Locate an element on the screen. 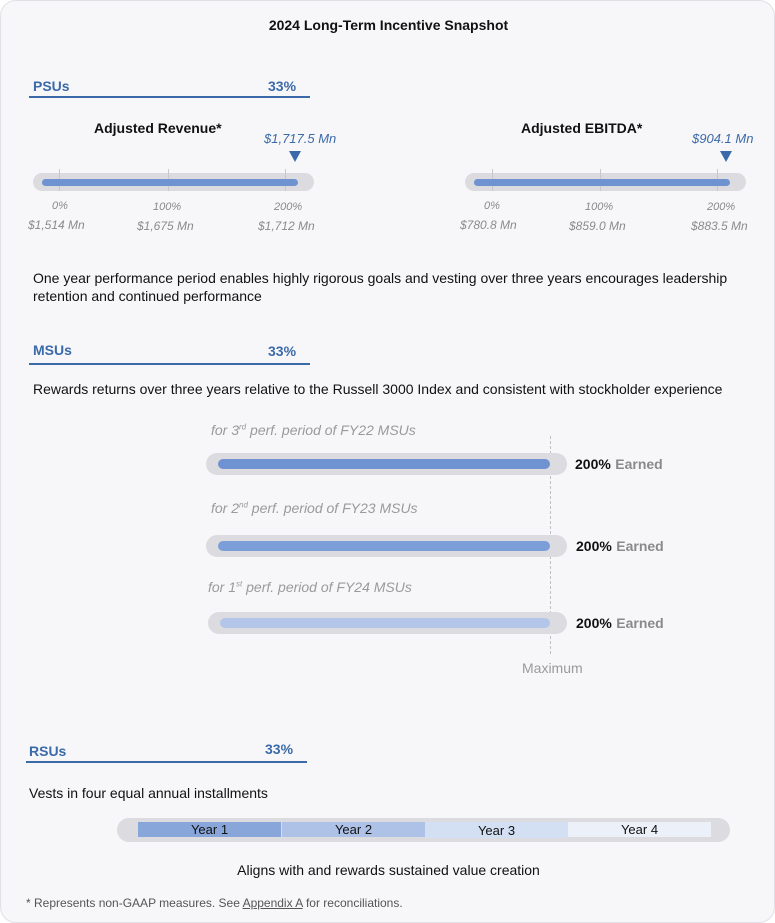 The width and height of the screenshot is (775, 923). ebitda-actual-marker-icon is located at coordinates (726, 156).